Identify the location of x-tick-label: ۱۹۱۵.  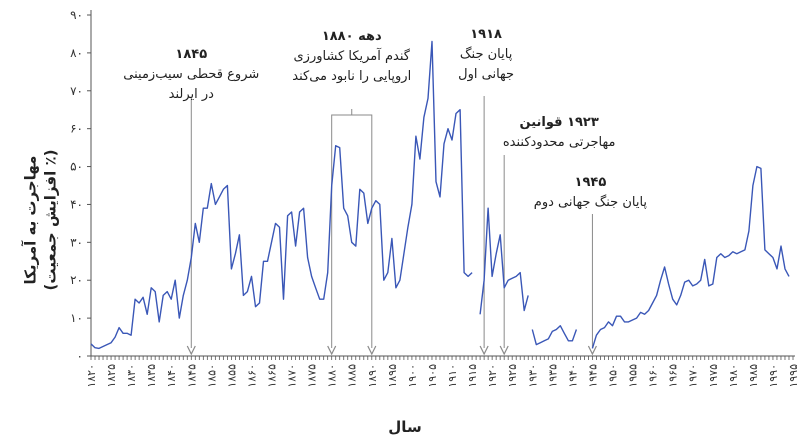
(472, 376).